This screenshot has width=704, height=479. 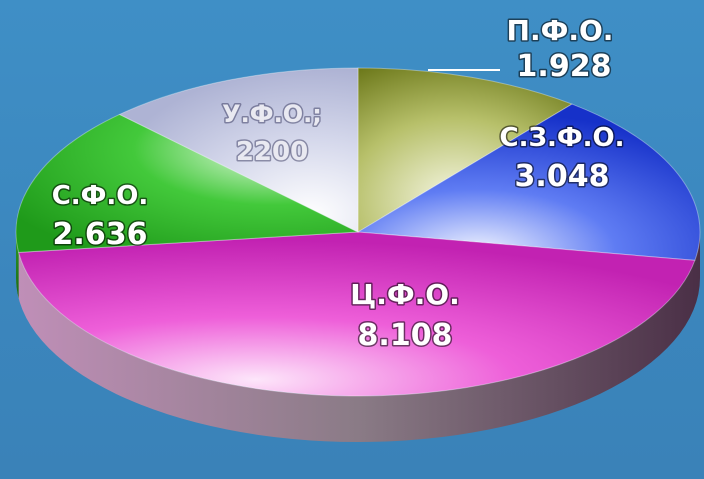 I want to click on slice-label-sfo: С.Ф.О., so click(x=100, y=196).